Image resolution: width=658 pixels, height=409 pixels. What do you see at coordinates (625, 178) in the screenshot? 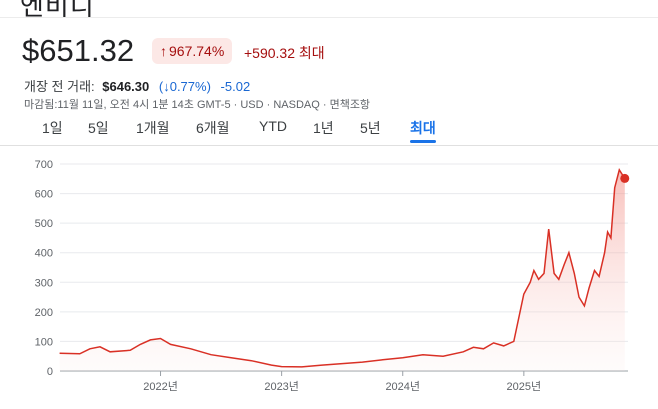
I see `last-price-dot` at bounding box center [625, 178].